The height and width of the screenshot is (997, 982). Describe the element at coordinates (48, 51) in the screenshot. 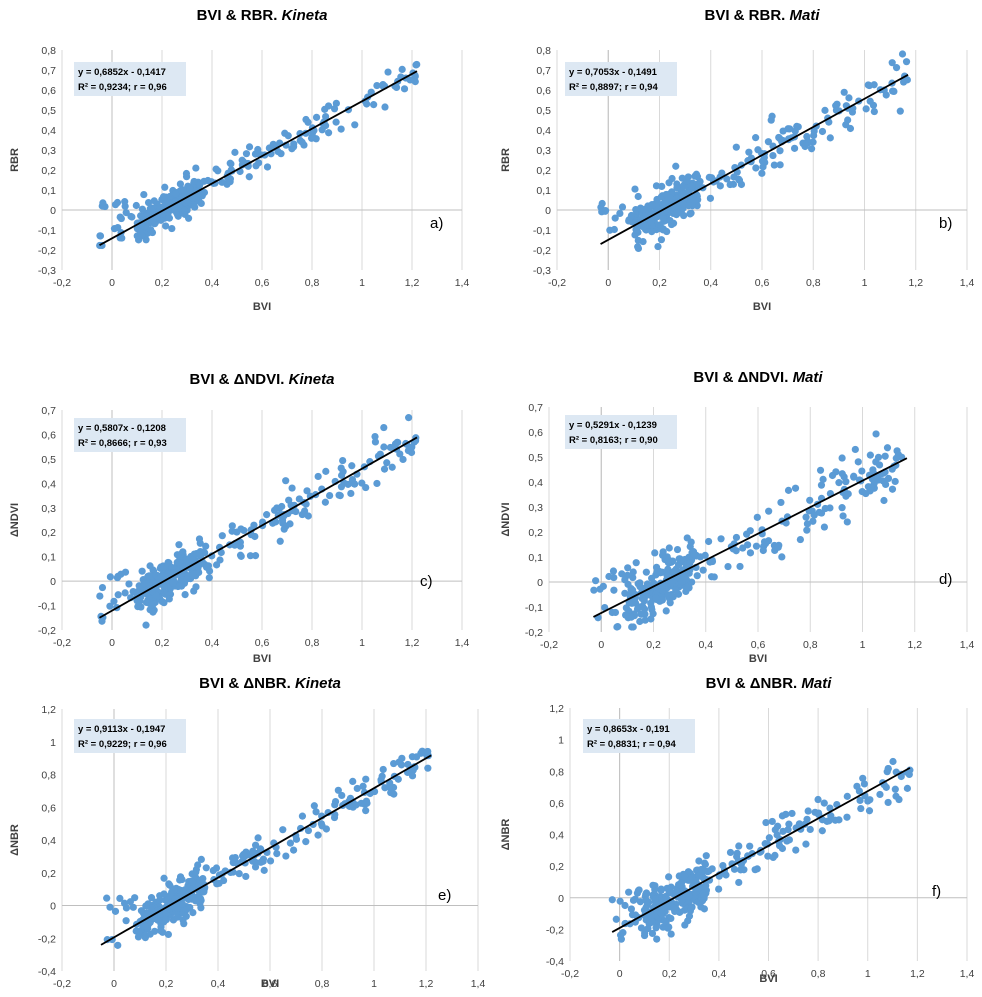

I see `y-tick-label: 0,8` at that location.